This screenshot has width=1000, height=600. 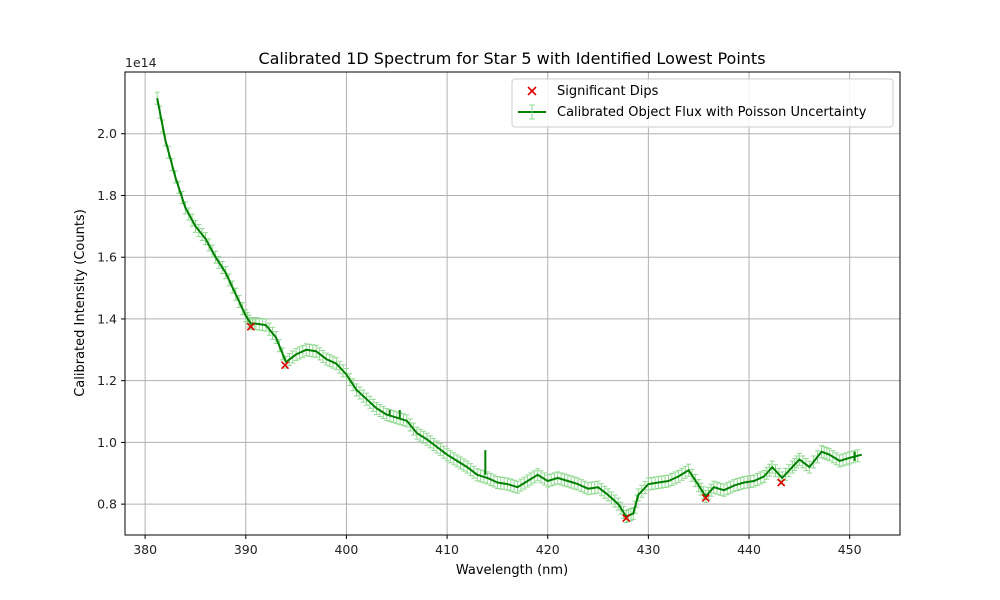 What do you see at coordinates (107, 195) in the screenshot?
I see `y-tick-label: 1.8` at bounding box center [107, 195].